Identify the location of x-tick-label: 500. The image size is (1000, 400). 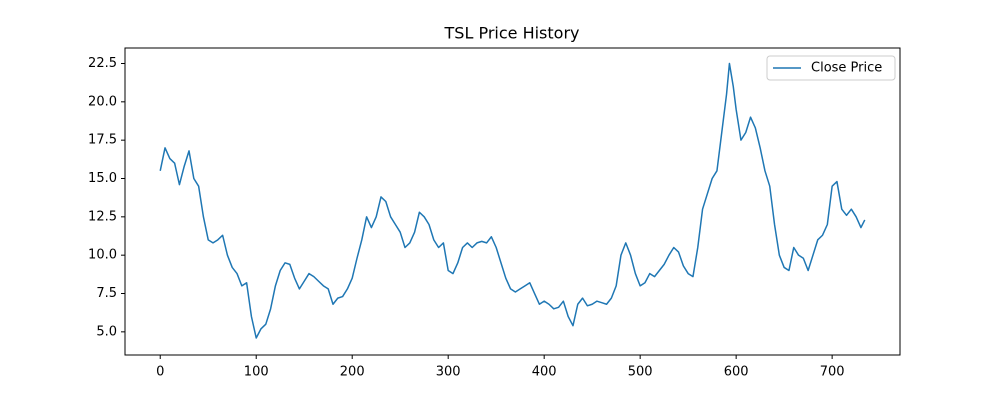
(640, 372).